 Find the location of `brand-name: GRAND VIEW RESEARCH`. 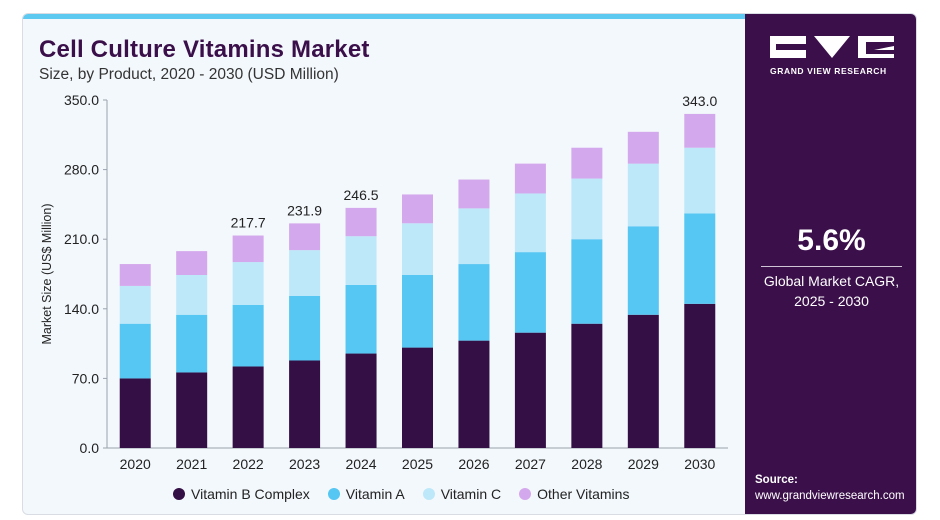

brand-name: GRAND VIEW RESEARCH is located at coordinates (828, 71).